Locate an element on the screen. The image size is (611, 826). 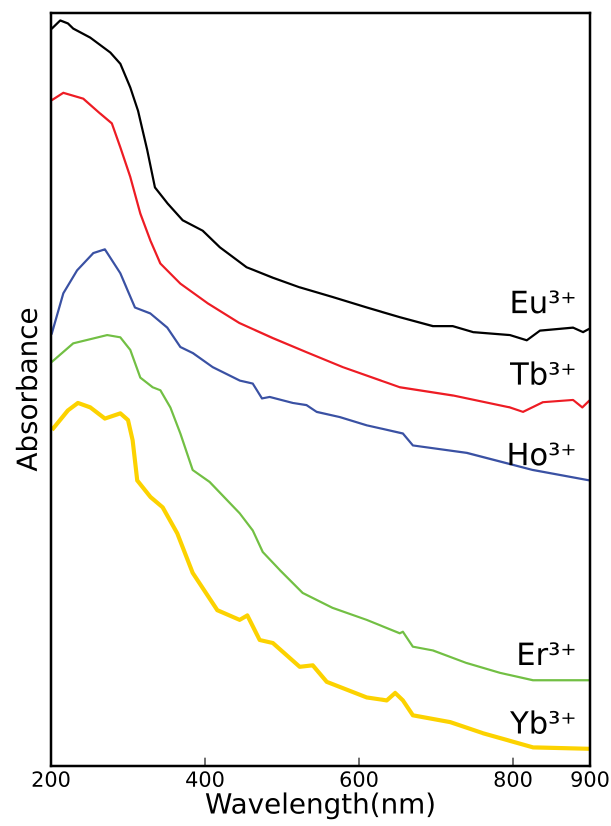
x-tick-label: 800 is located at coordinates (513, 779).